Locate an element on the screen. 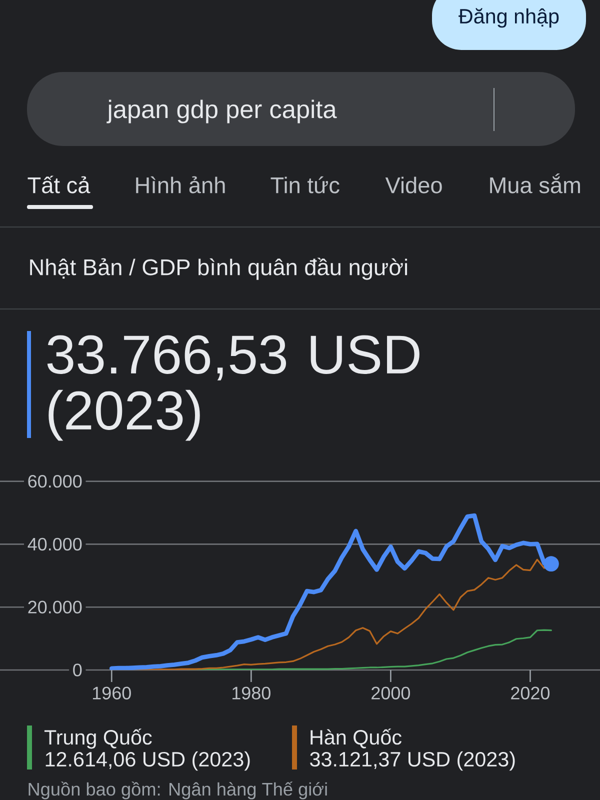 The width and height of the screenshot is (600, 800). text: Đăng nhập is located at coordinates (508, 18).